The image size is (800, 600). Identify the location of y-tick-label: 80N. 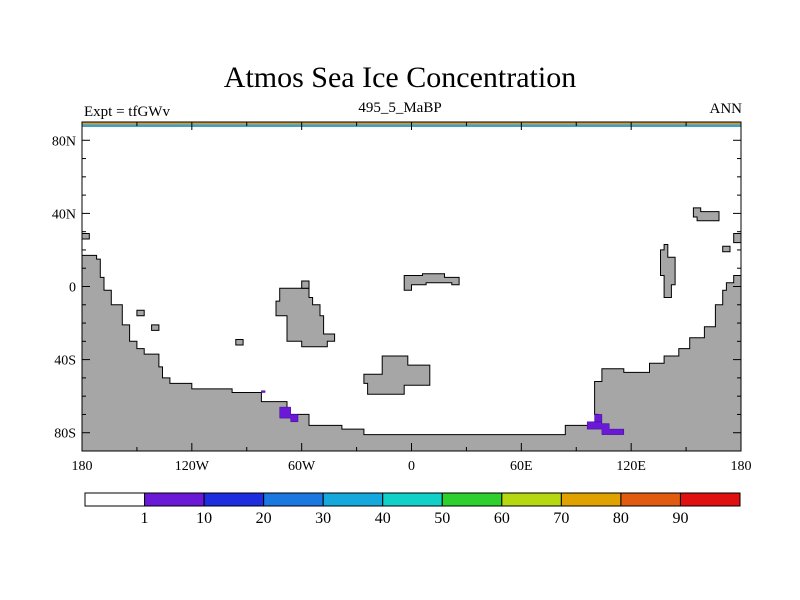
(64, 141).